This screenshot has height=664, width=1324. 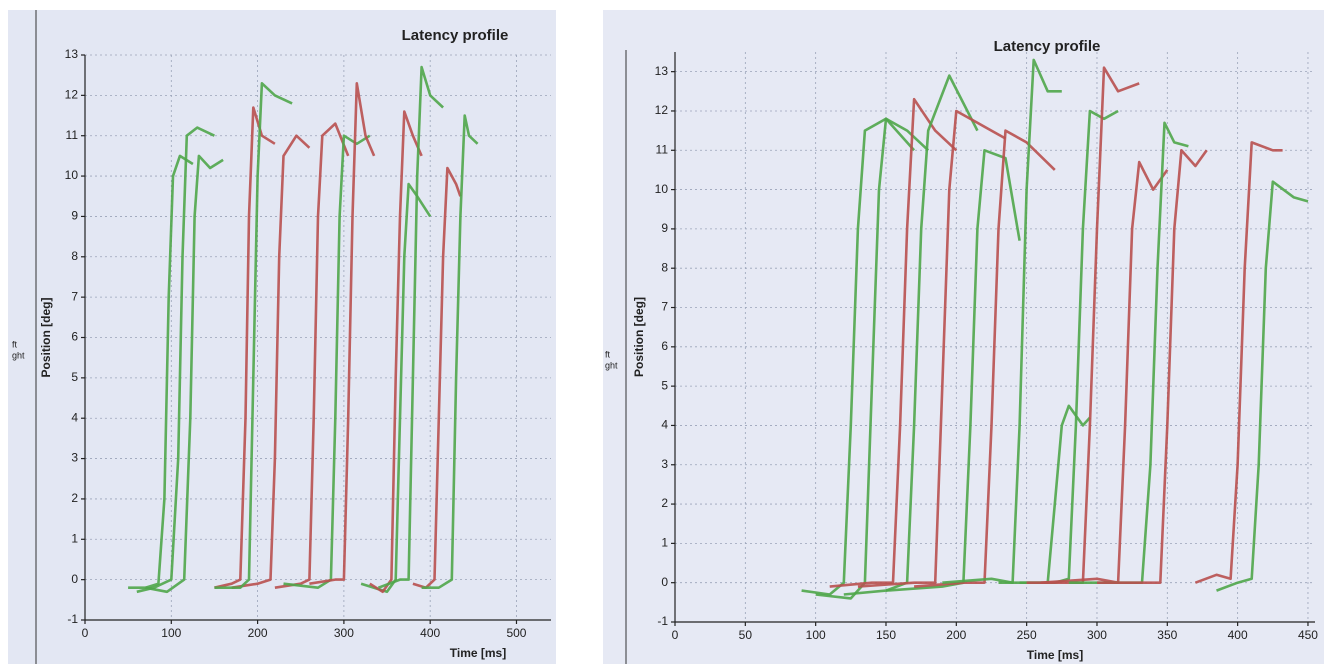 I want to click on x-tick-label: 500, so click(x=516, y=633).